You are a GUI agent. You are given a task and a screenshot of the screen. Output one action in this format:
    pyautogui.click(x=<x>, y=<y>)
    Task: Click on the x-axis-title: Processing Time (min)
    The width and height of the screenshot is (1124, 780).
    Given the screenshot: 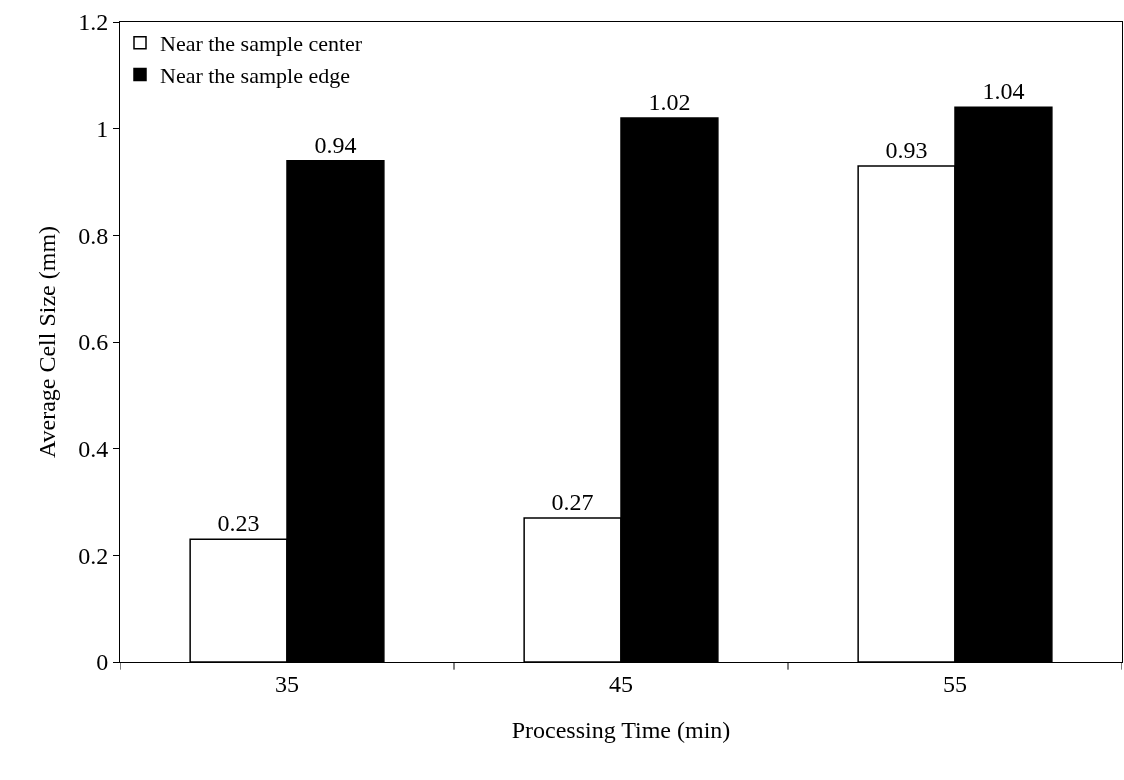 What is the action you would take?
    pyautogui.click(x=621, y=730)
    